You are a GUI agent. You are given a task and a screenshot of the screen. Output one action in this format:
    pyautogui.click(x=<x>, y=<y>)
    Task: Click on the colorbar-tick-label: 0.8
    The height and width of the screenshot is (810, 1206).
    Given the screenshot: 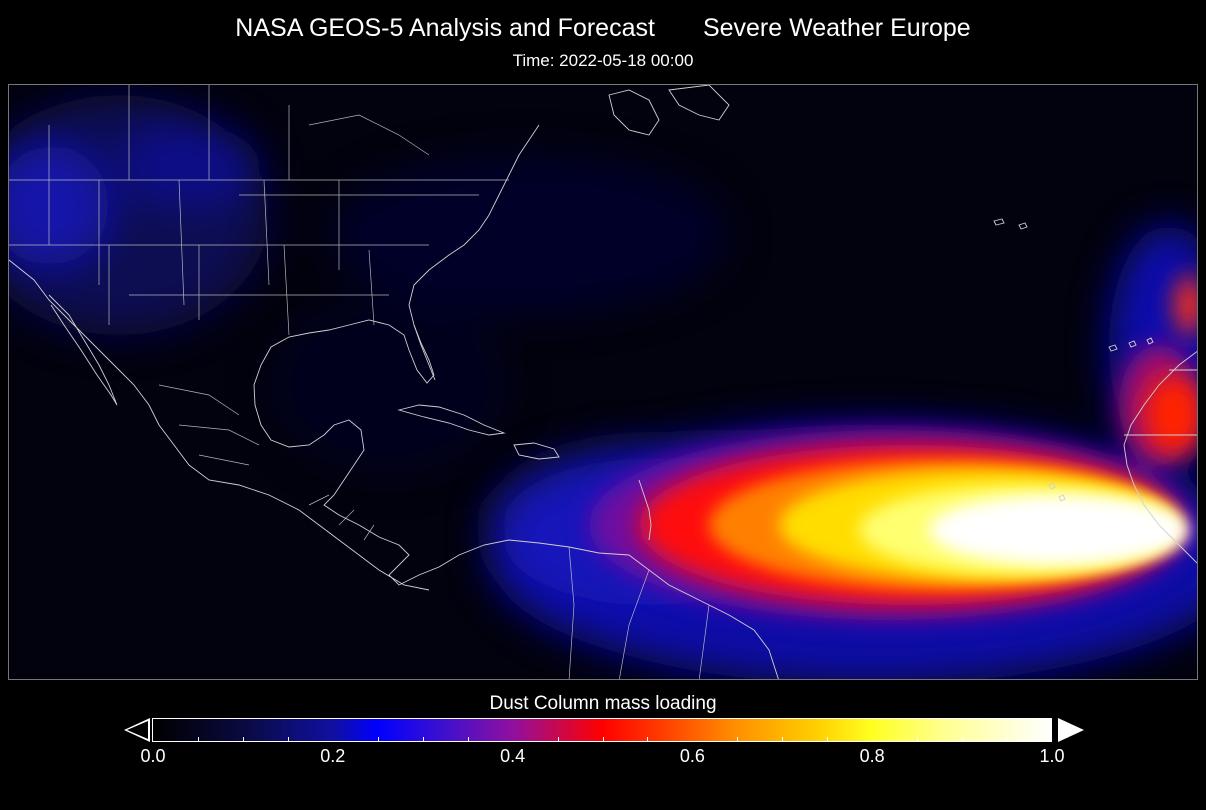 What is the action you would take?
    pyautogui.click(x=872, y=756)
    